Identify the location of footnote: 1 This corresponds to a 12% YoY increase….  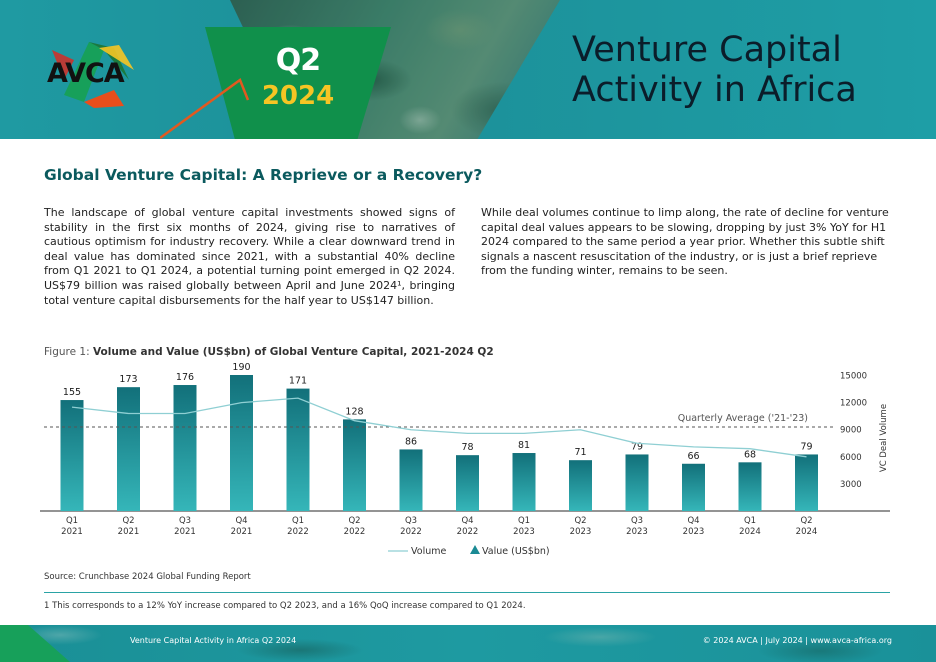
(285, 606).